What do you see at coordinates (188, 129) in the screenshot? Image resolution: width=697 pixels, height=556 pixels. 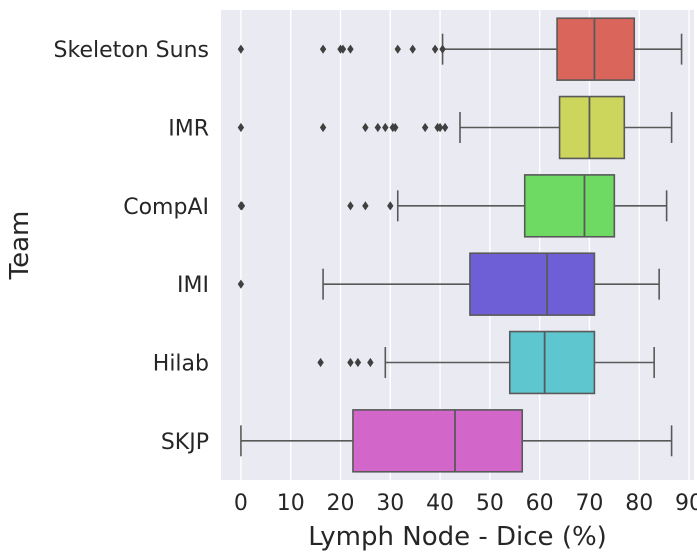 I see `y-tick-label: IMR` at bounding box center [188, 129].